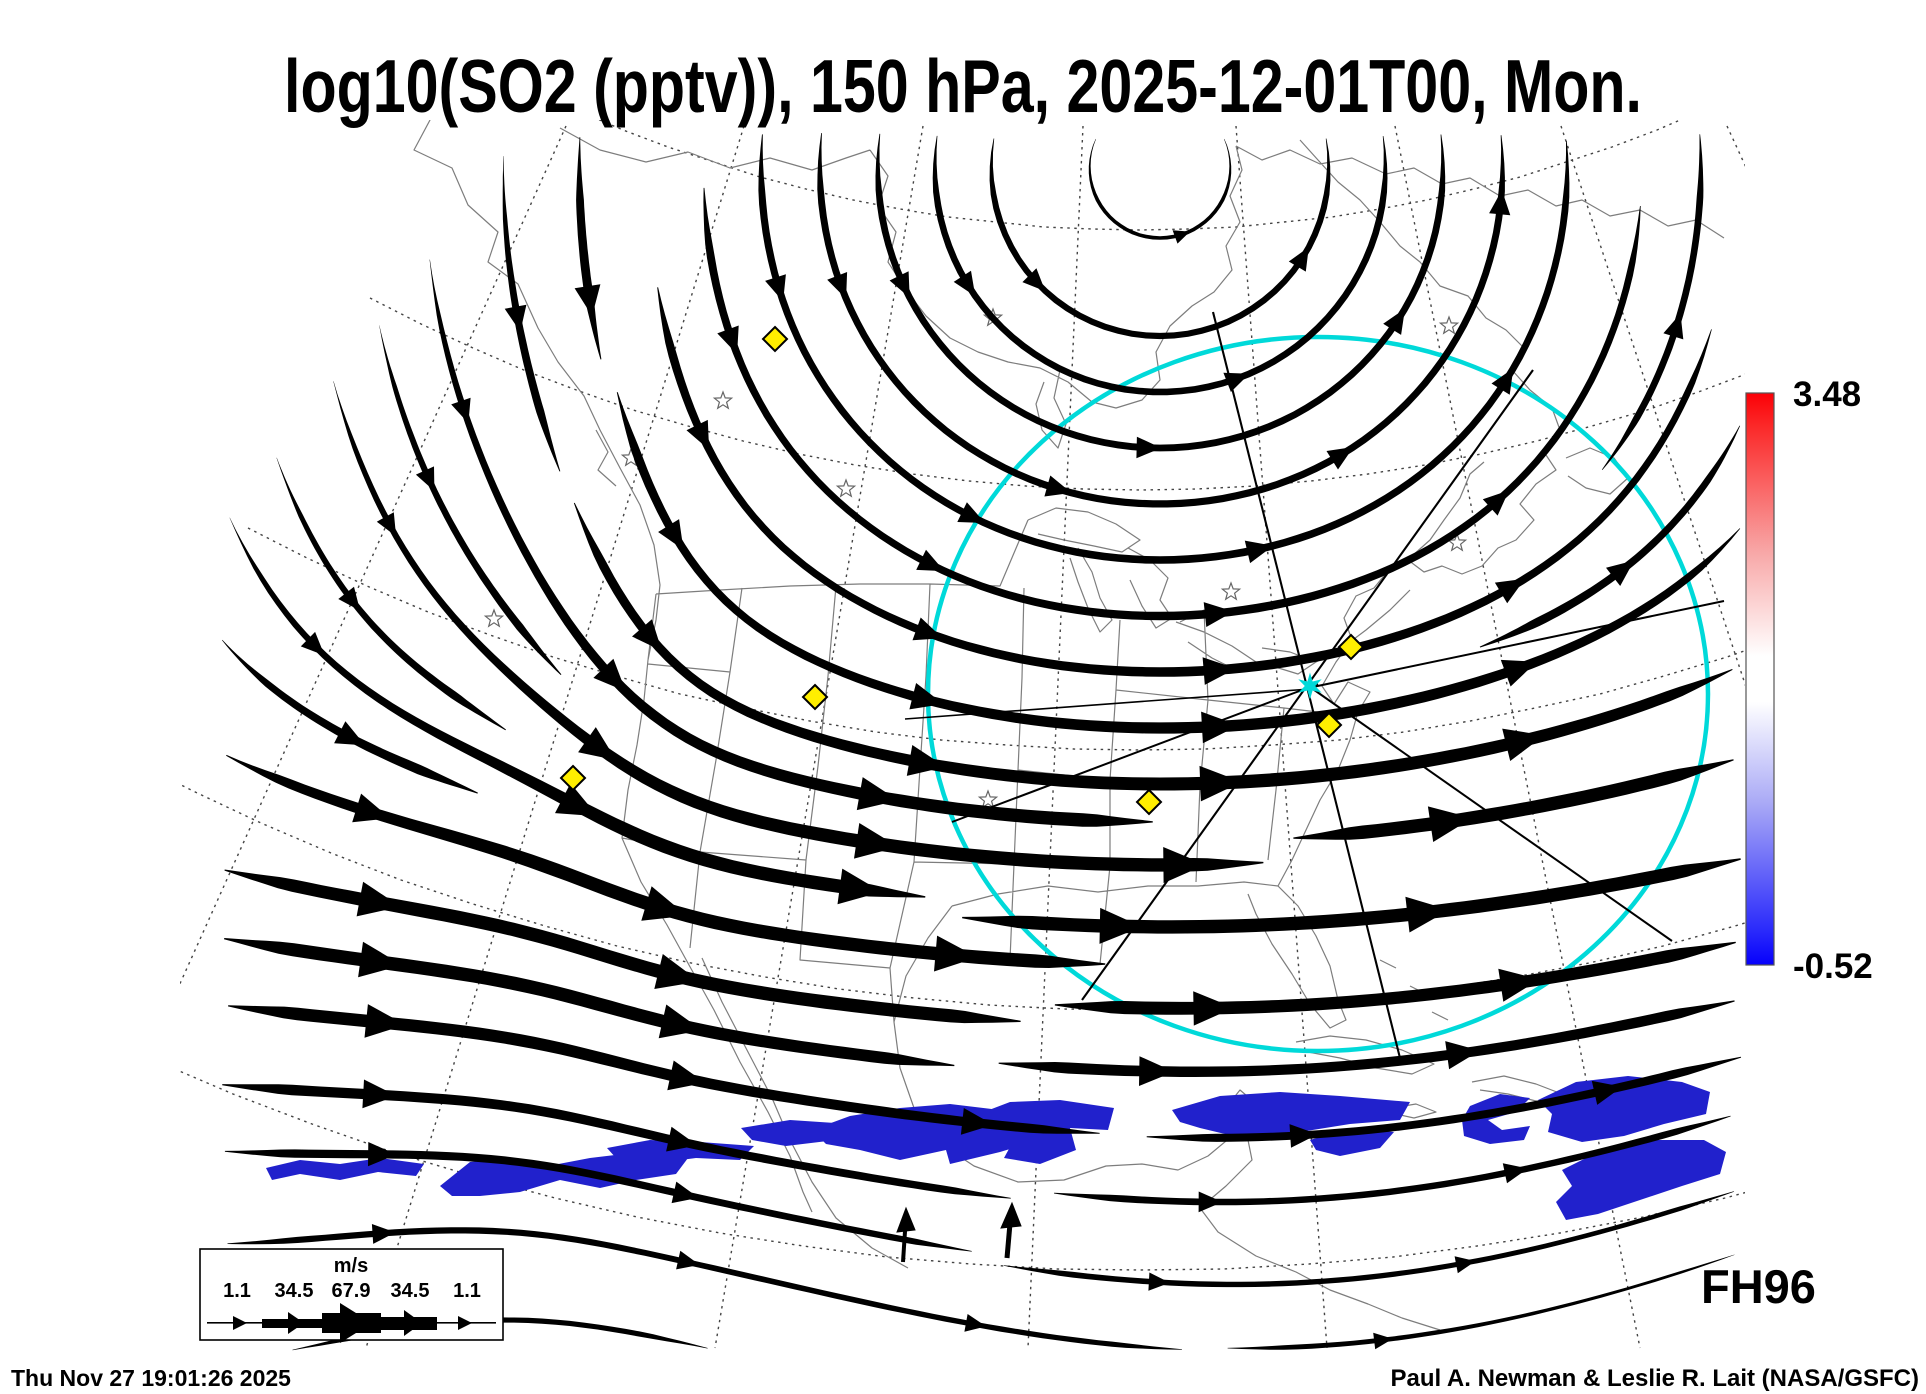 The image size is (1926, 1394). What do you see at coordinates (351, 1291) in the screenshot?
I see `svg-text: 67.9` at bounding box center [351, 1291].